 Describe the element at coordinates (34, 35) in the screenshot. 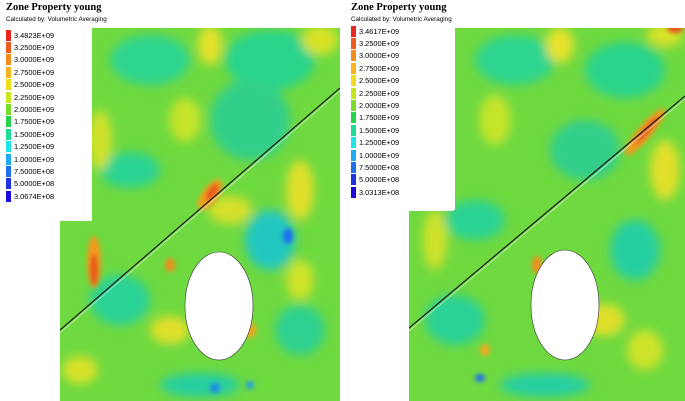

I see `legend-label: 3.4823E+09` at that location.